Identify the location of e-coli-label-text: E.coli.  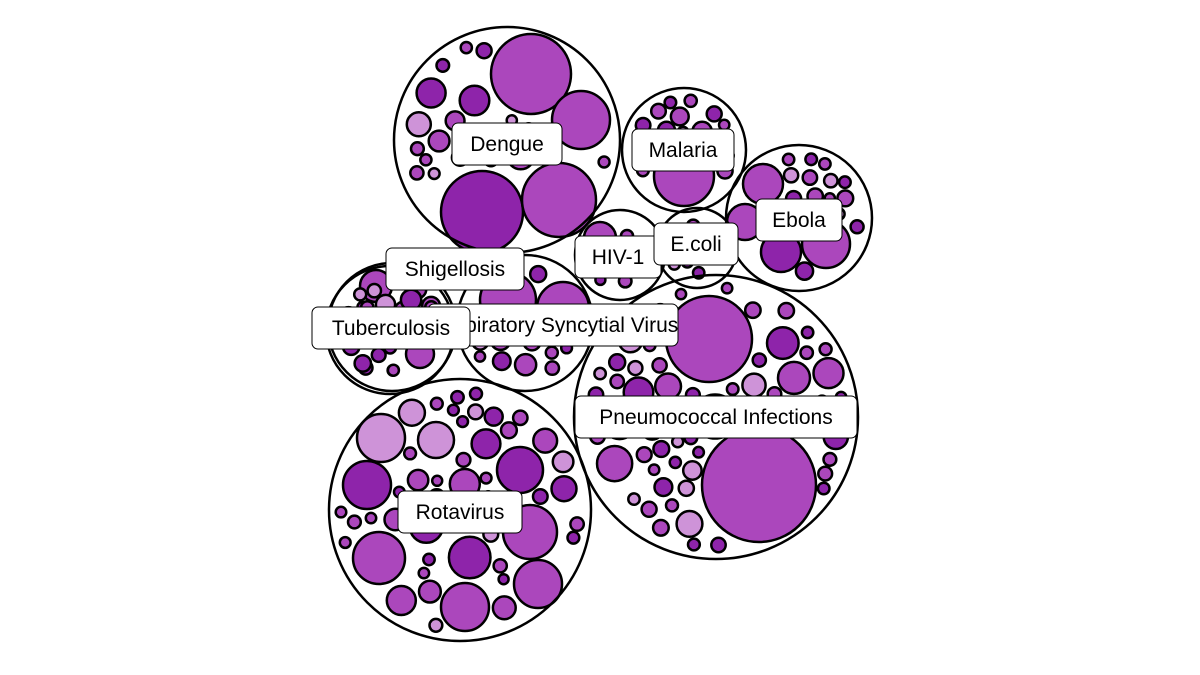
(695, 244).